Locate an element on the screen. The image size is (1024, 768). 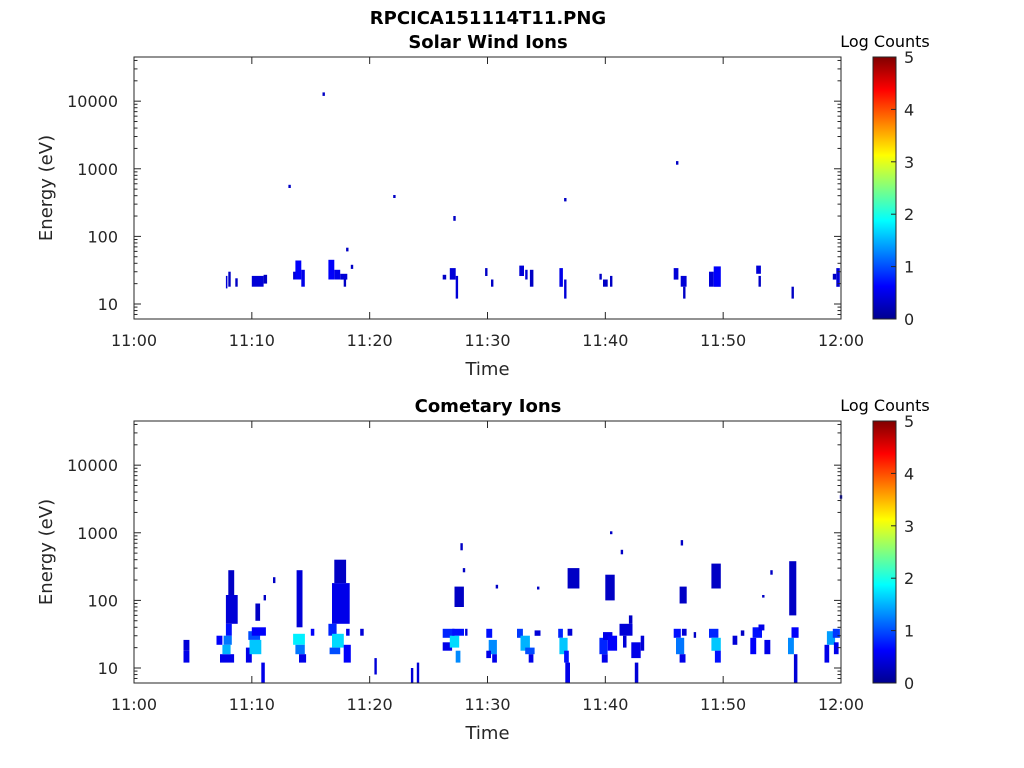
y-tick-label: 10000 is located at coordinates (92, 101).